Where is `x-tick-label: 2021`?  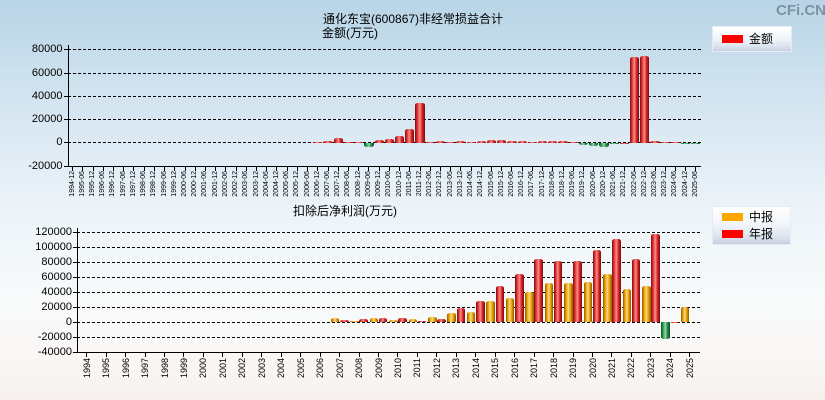
x-tick-label: 2021 is located at coordinates (611, 368).